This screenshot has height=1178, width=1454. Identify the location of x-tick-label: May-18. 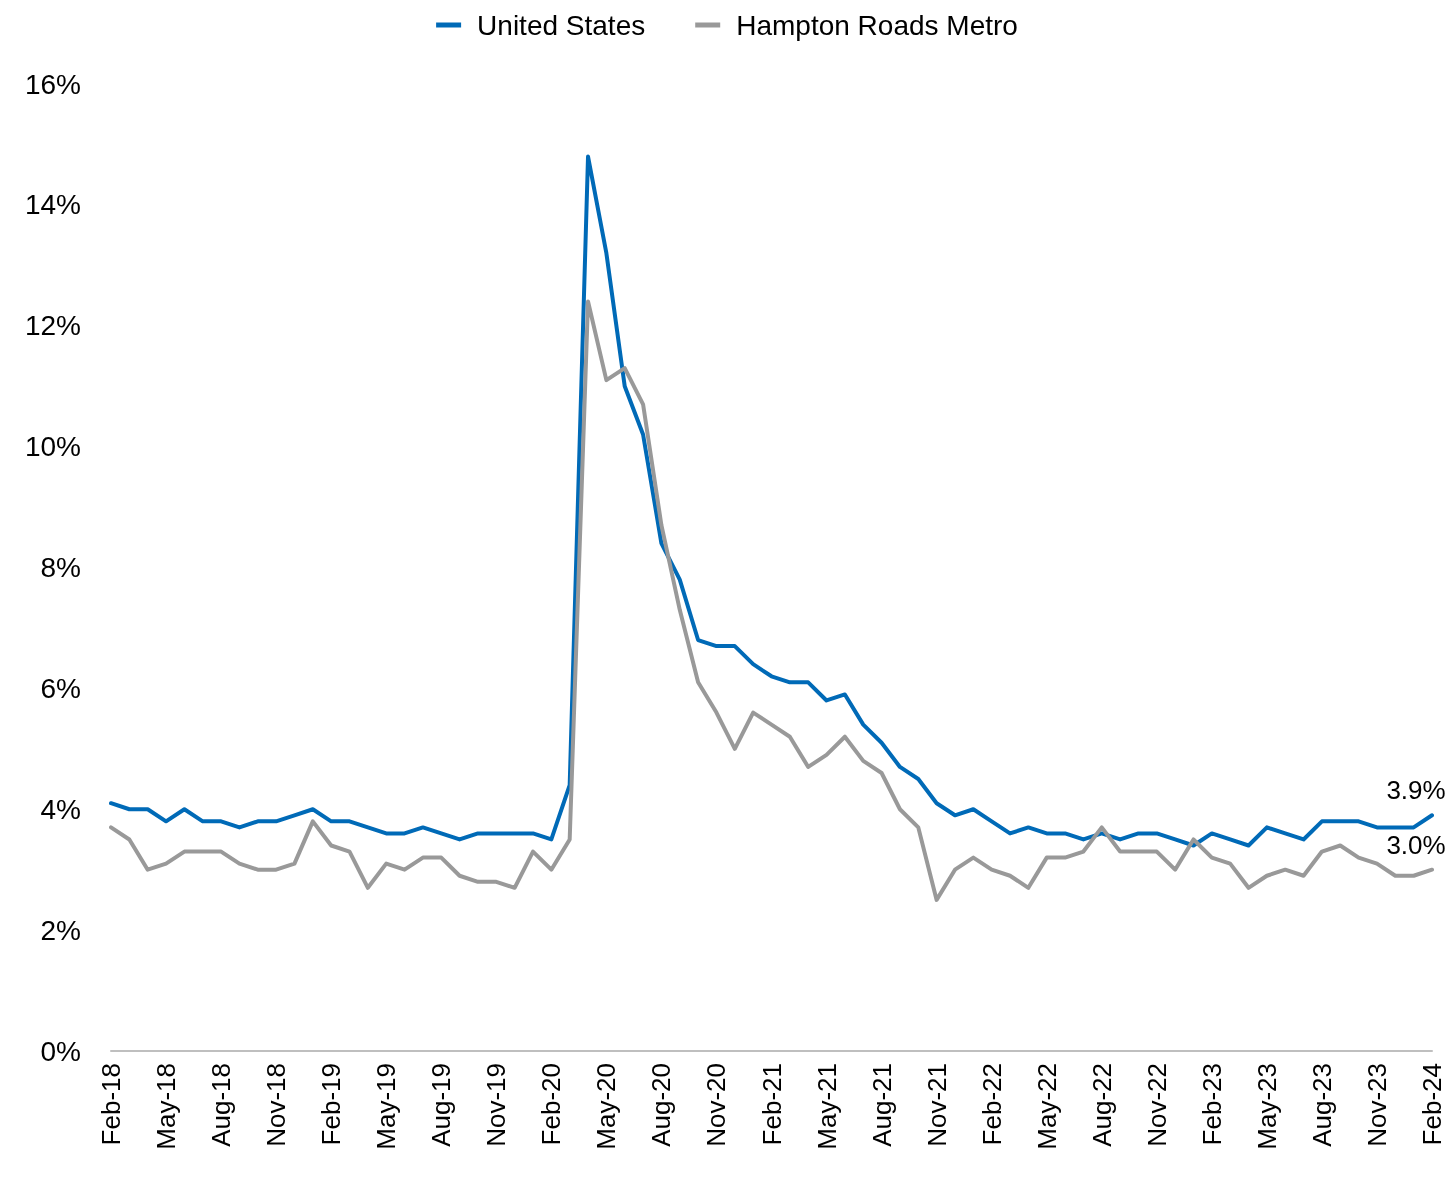
(166, 1106).